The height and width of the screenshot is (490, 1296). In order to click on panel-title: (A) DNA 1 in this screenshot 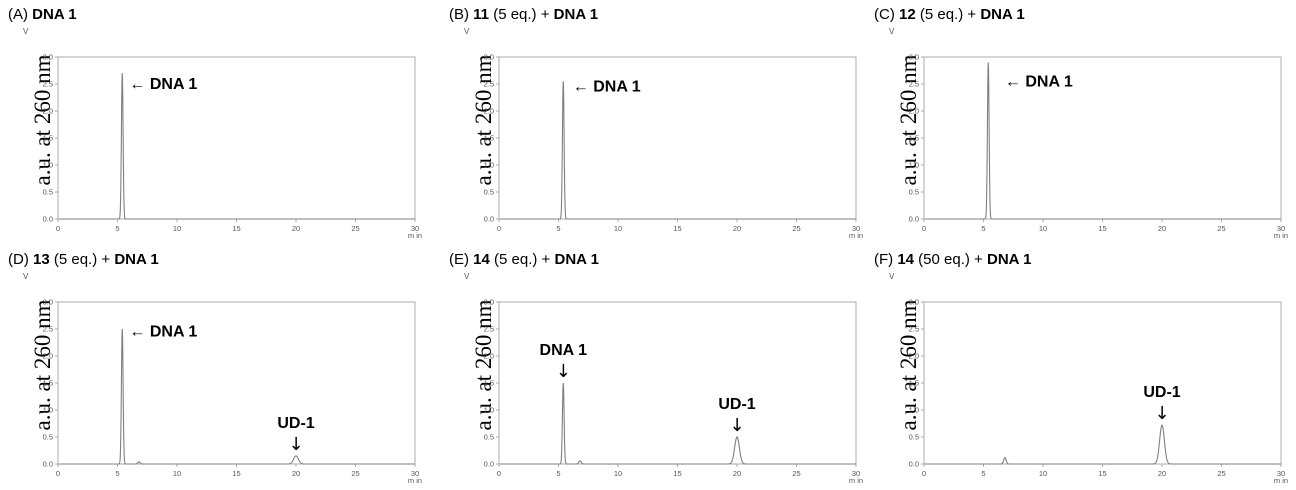, I will do `click(42, 14)`.